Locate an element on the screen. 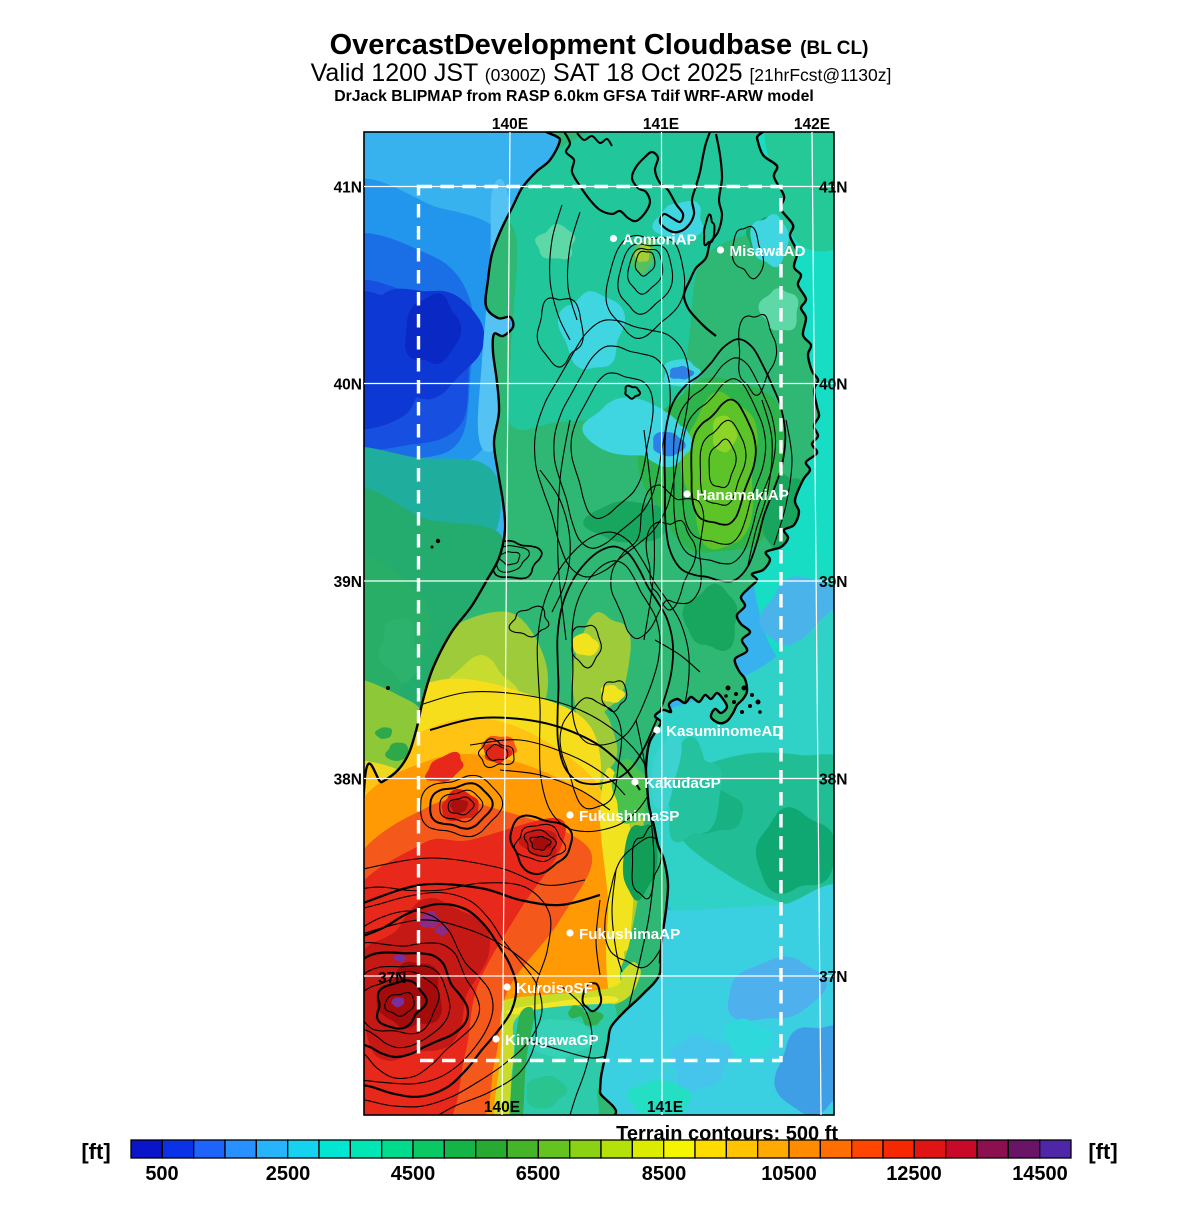 The image size is (1200, 1205). svg-text: KasuminomeAD is located at coordinates (724, 731).